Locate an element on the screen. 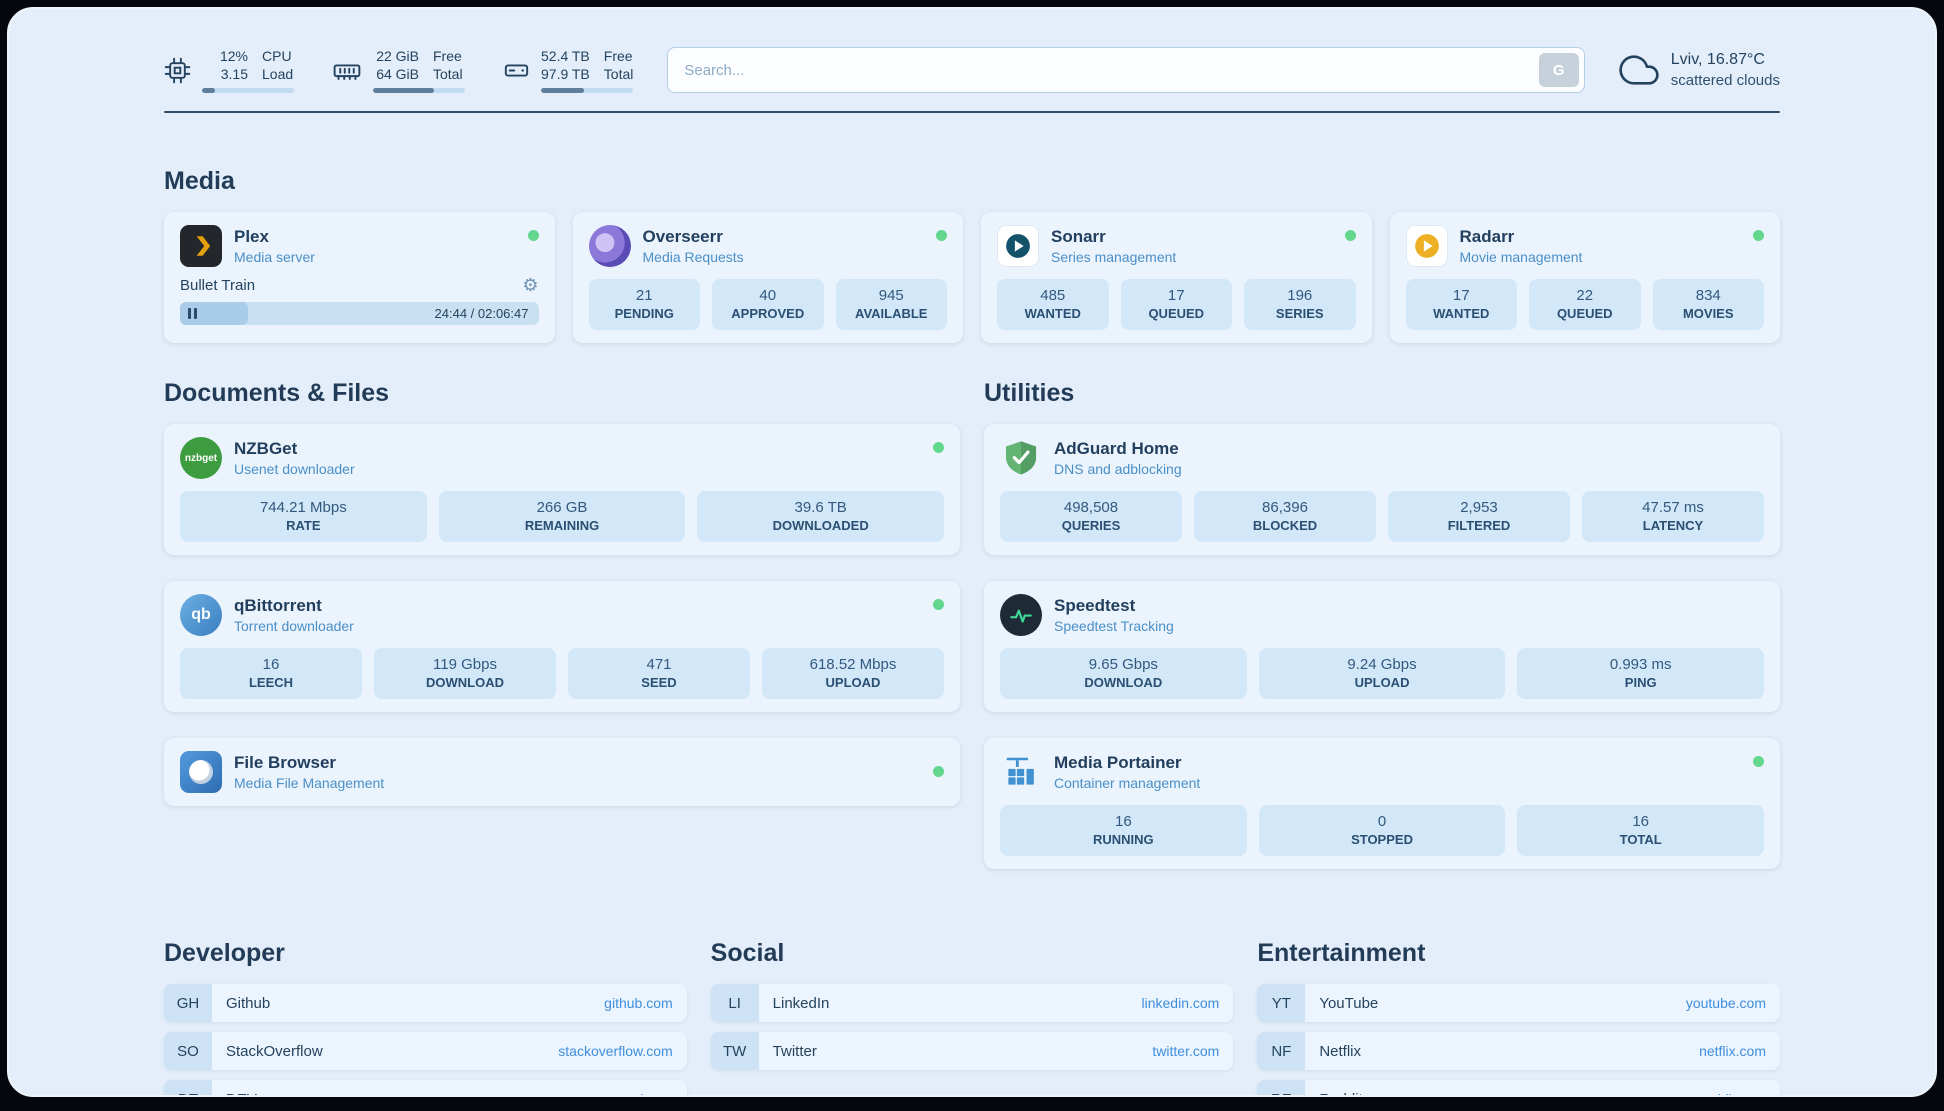  stat-label: QUEUED is located at coordinates (1584, 314).